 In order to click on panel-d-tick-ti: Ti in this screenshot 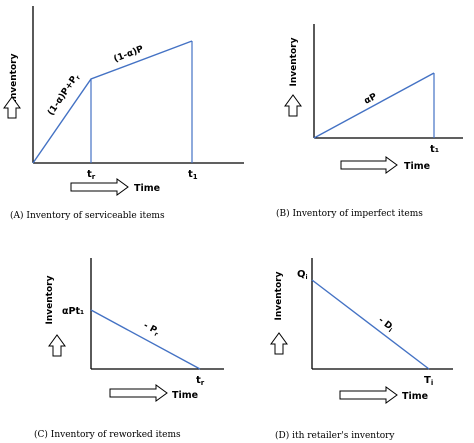, I will do `click(428, 381)`.